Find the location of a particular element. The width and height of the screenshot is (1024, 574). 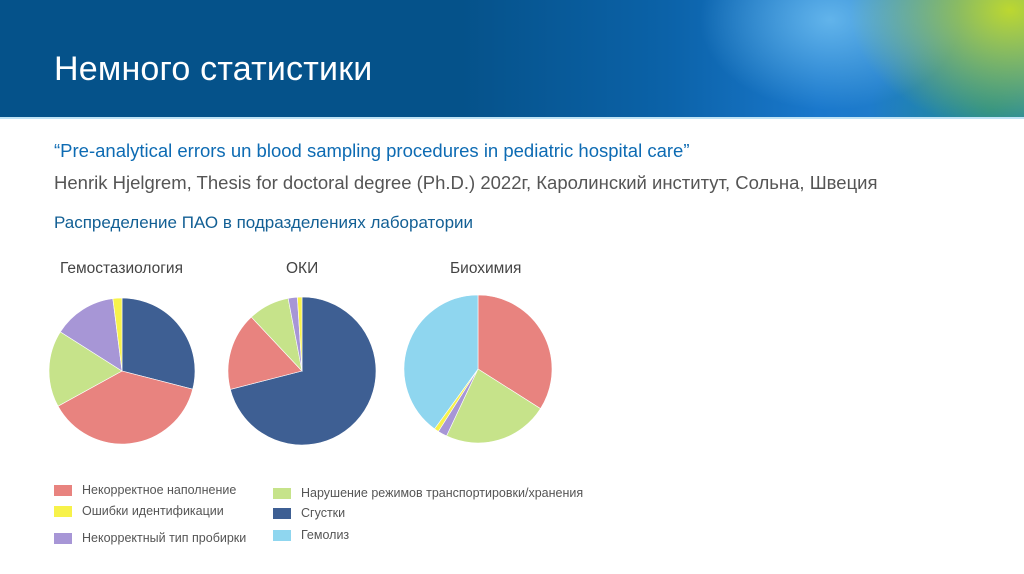

legend-item-wrong-tube: Некорректный тип пробирки is located at coordinates (150, 538).